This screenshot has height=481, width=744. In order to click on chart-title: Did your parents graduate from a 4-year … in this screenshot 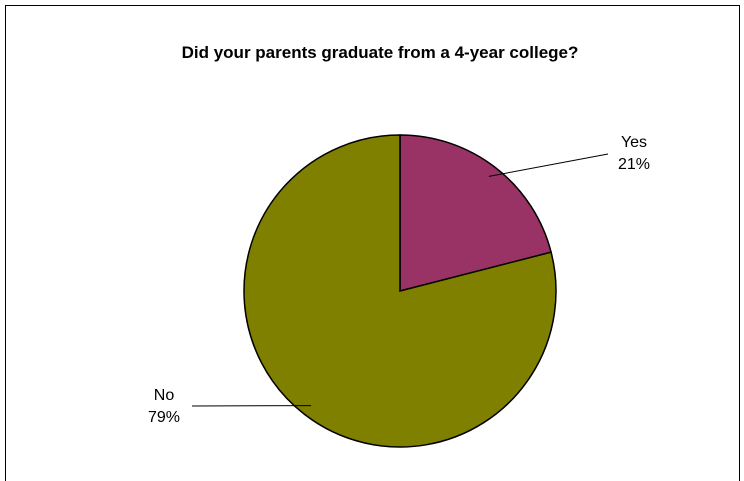, I will do `click(380, 52)`.